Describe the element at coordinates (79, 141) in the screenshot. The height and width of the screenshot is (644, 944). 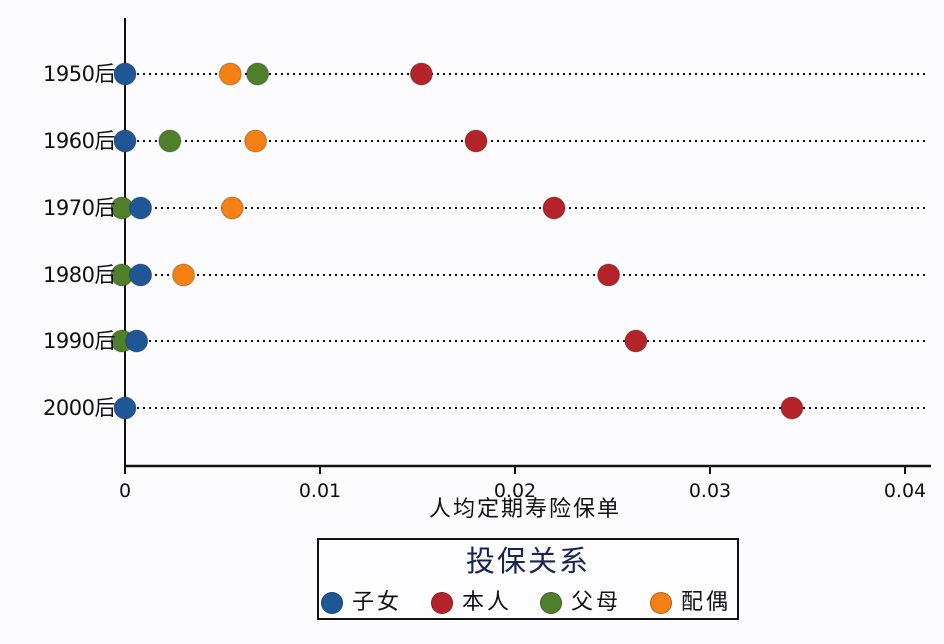
I see `y-tick-label: 1960后` at that location.